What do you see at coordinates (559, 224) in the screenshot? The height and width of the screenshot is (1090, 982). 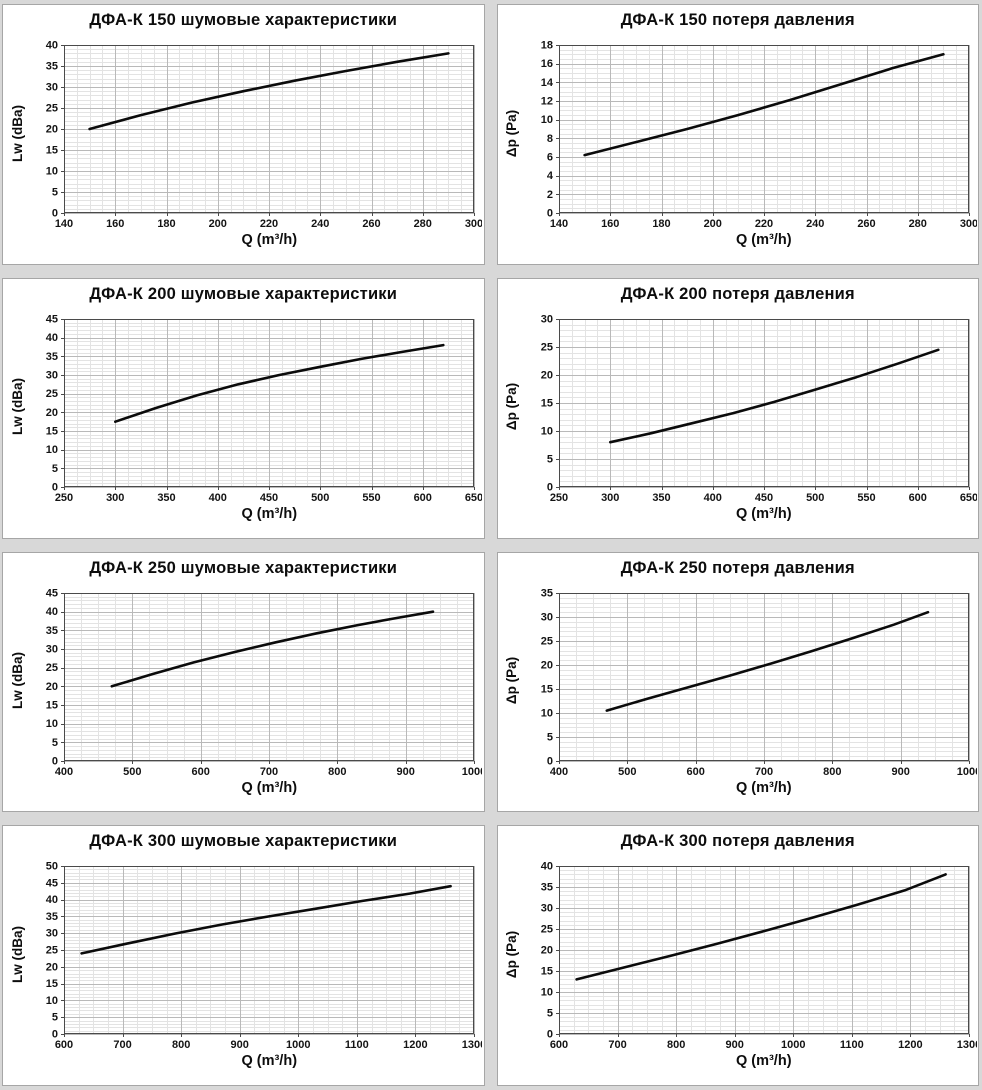 I see `svg-text: 140` at bounding box center [559, 224].